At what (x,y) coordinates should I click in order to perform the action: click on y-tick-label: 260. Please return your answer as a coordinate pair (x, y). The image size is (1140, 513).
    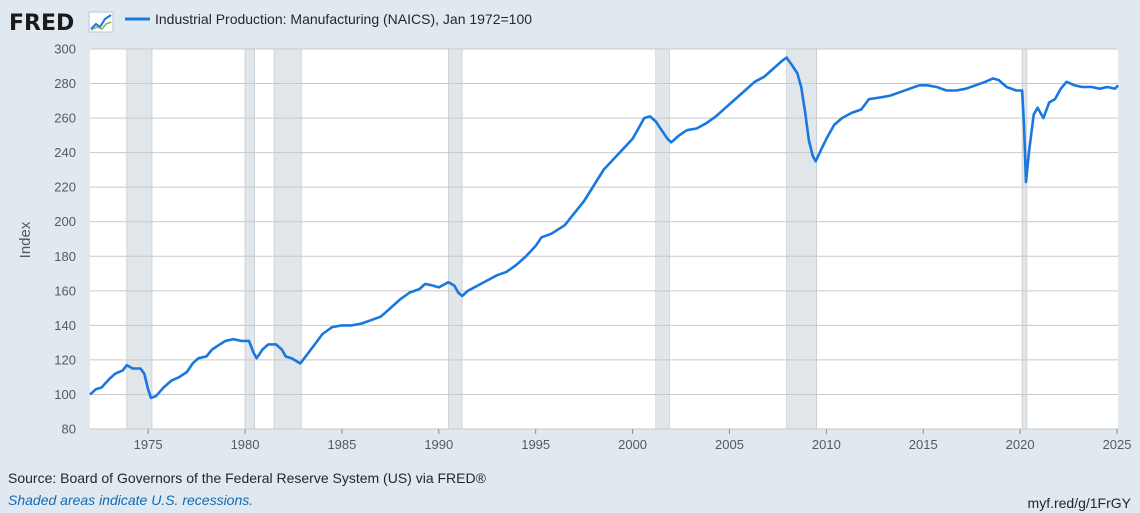
    Looking at the image, I should click on (65, 118).